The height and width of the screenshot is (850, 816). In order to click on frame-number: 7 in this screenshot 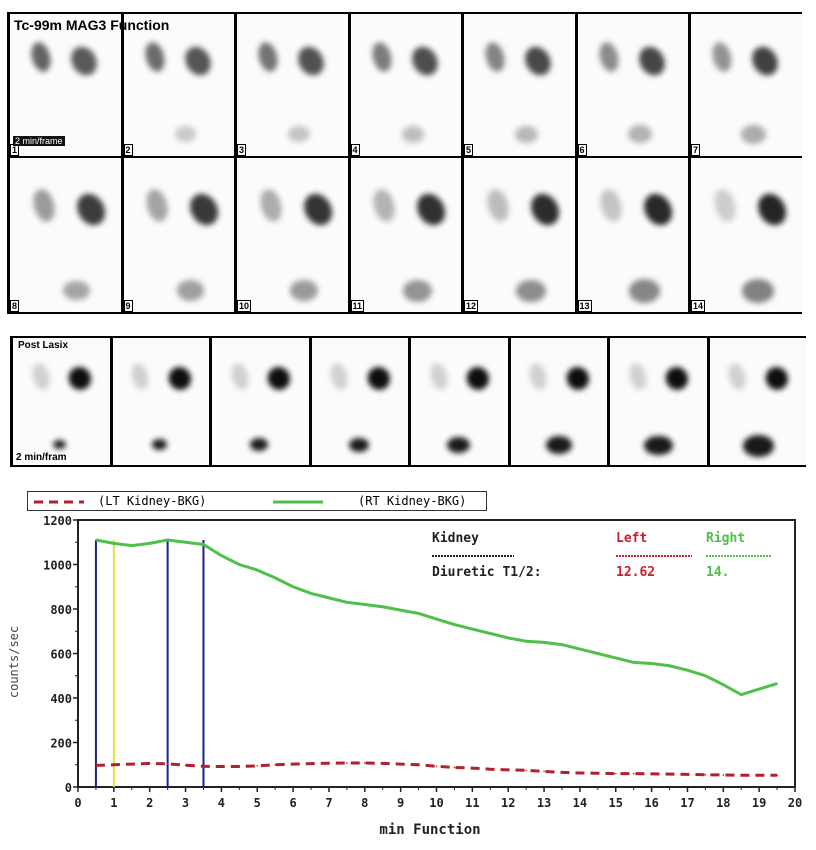, I will do `click(696, 150)`.